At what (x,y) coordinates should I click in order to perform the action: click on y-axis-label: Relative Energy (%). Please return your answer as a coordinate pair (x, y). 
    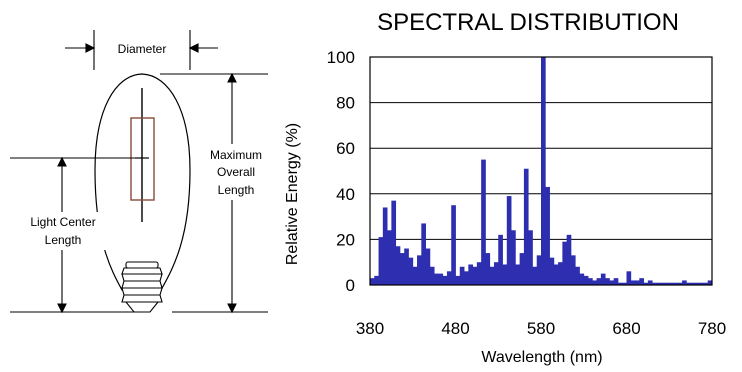
    Looking at the image, I should click on (292, 194).